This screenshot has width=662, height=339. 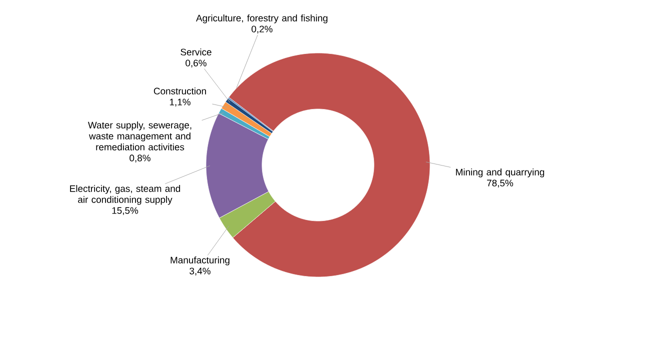 I want to click on slice-label: Service, so click(x=196, y=52).